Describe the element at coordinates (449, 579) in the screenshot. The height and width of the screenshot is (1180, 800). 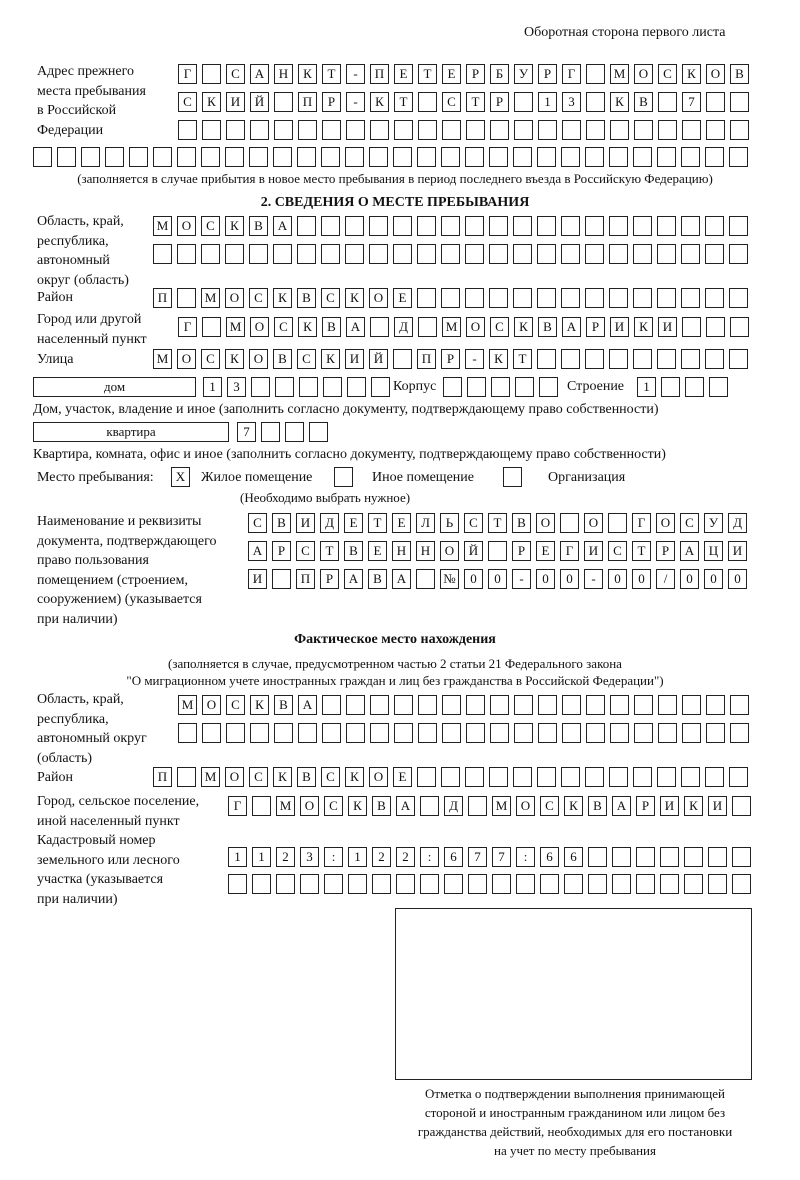
I see `char-cell: №` at that location.